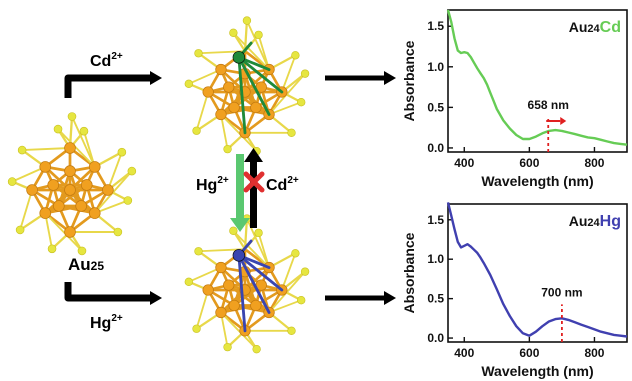 This screenshot has height=381, width=632. I want to click on cd-reaction-arrowhead, so click(156, 78).